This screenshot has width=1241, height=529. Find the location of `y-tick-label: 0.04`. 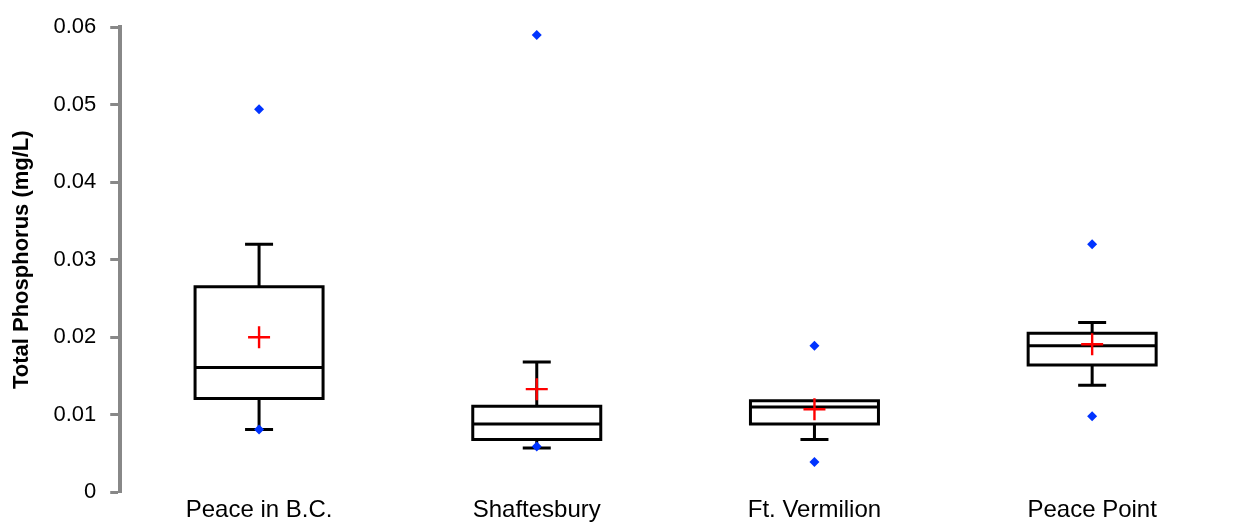

y-tick-label: 0.04 is located at coordinates (75, 181).